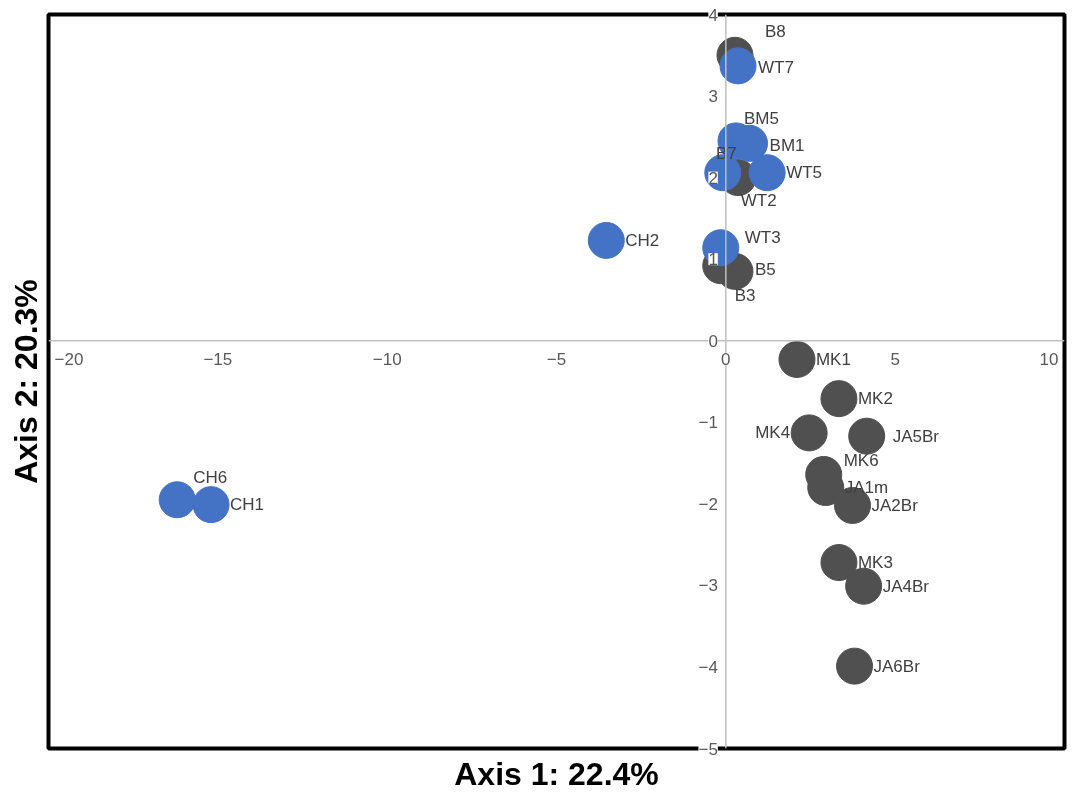 The height and width of the screenshot is (804, 1086). Describe the element at coordinates (895, 359) in the screenshot. I see `x-tick-label: 5` at that location.